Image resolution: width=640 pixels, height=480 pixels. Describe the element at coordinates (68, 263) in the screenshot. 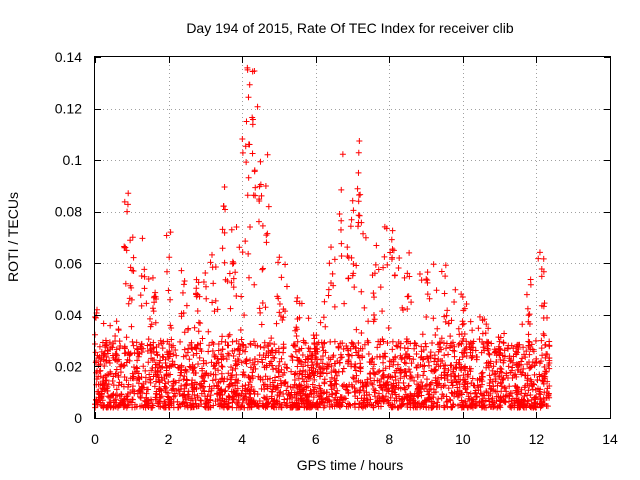

I see `y-tick-label: 0.06` at that location.